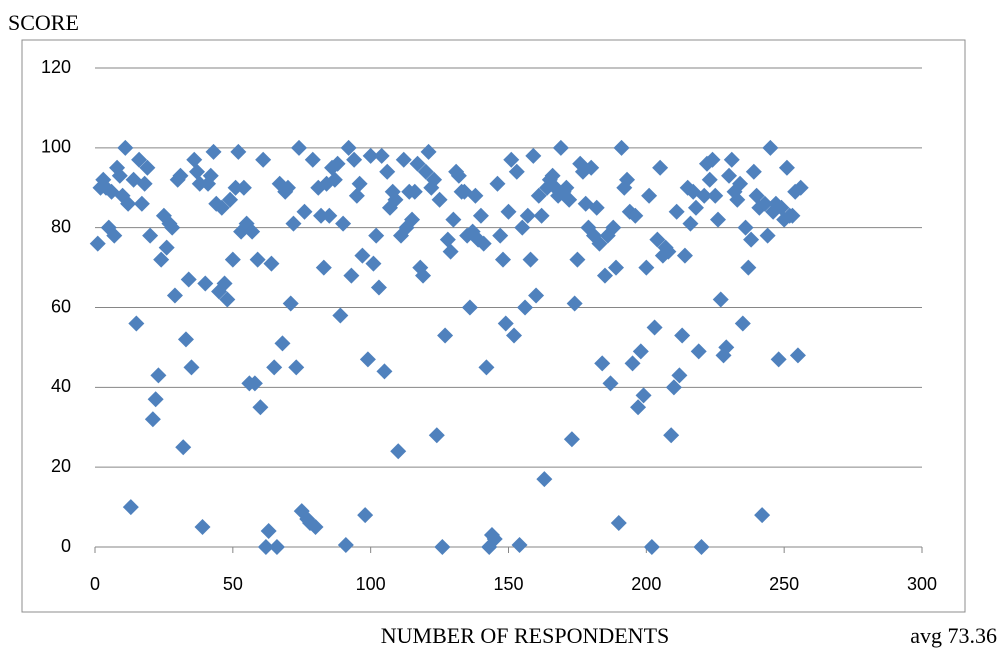 Image resolution: width=1003 pixels, height=653 pixels. Describe the element at coordinates (56, 147) in the screenshot. I see `y-tick-label: 100` at that location.